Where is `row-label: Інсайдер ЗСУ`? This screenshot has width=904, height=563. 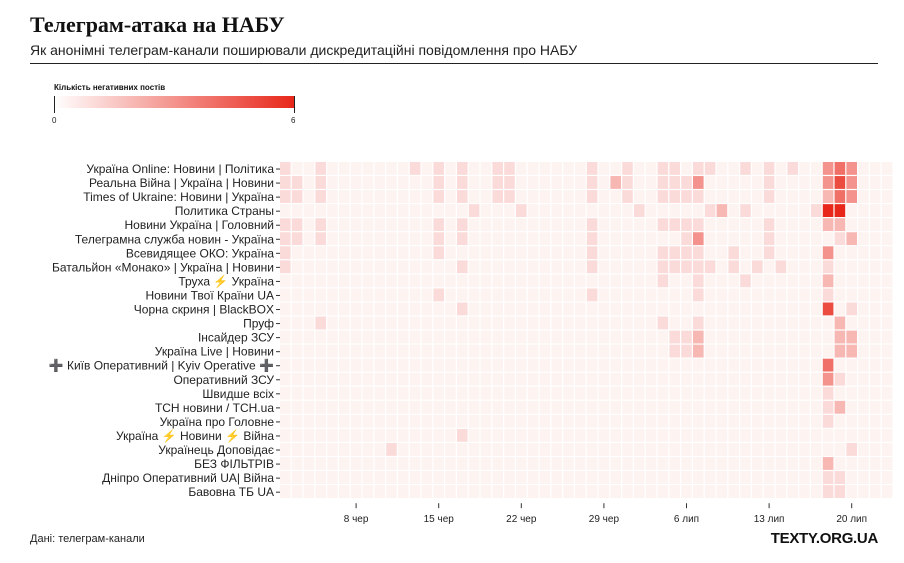
row-label: Інсайдер ЗСУ is located at coordinates (236, 338).